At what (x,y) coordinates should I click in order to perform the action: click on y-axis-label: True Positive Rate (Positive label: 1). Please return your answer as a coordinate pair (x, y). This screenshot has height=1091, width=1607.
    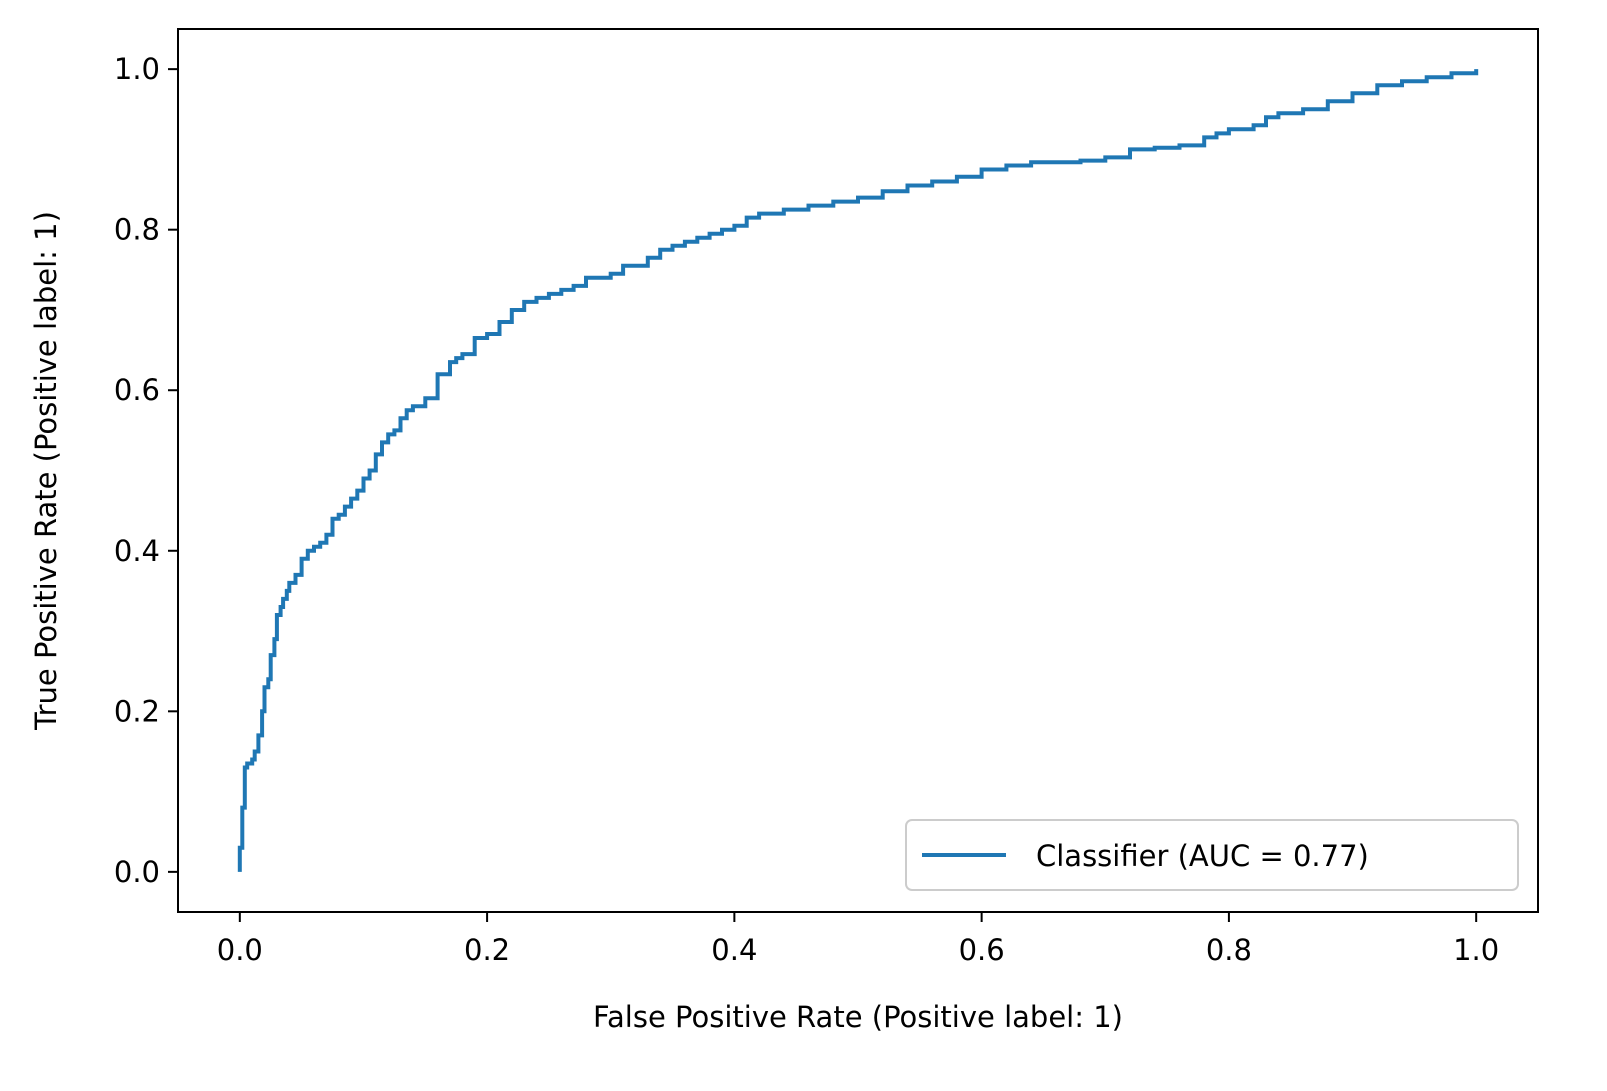
    Looking at the image, I should click on (46, 471).